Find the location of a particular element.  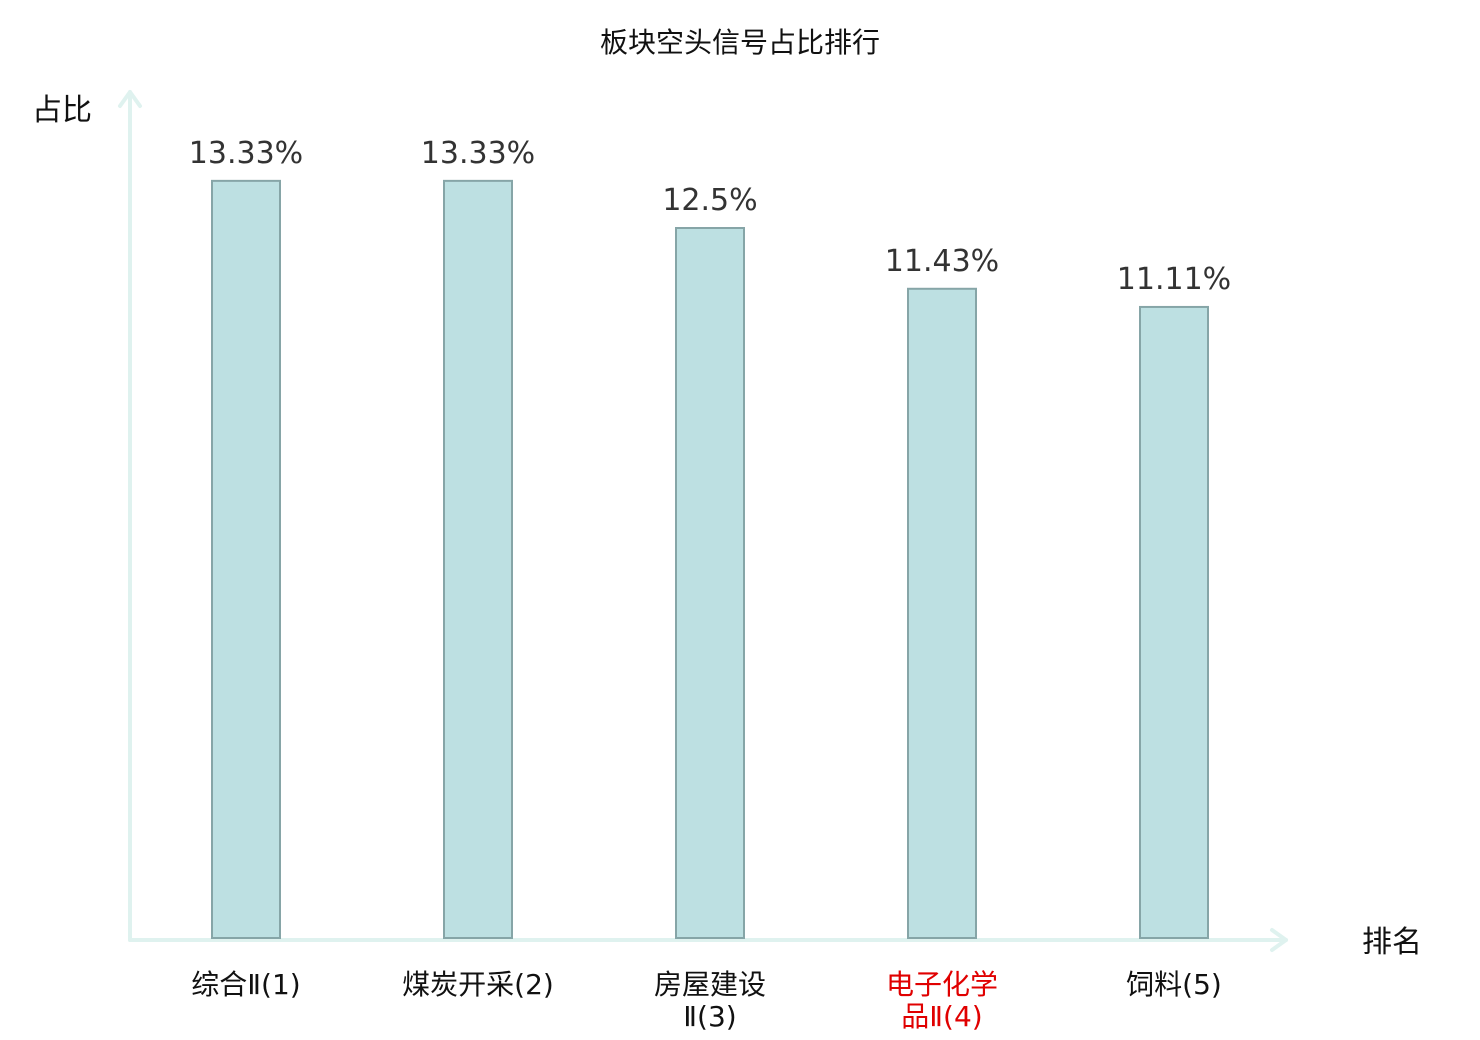

value-label-1: 13.33% is located at coordinates (246, 153).